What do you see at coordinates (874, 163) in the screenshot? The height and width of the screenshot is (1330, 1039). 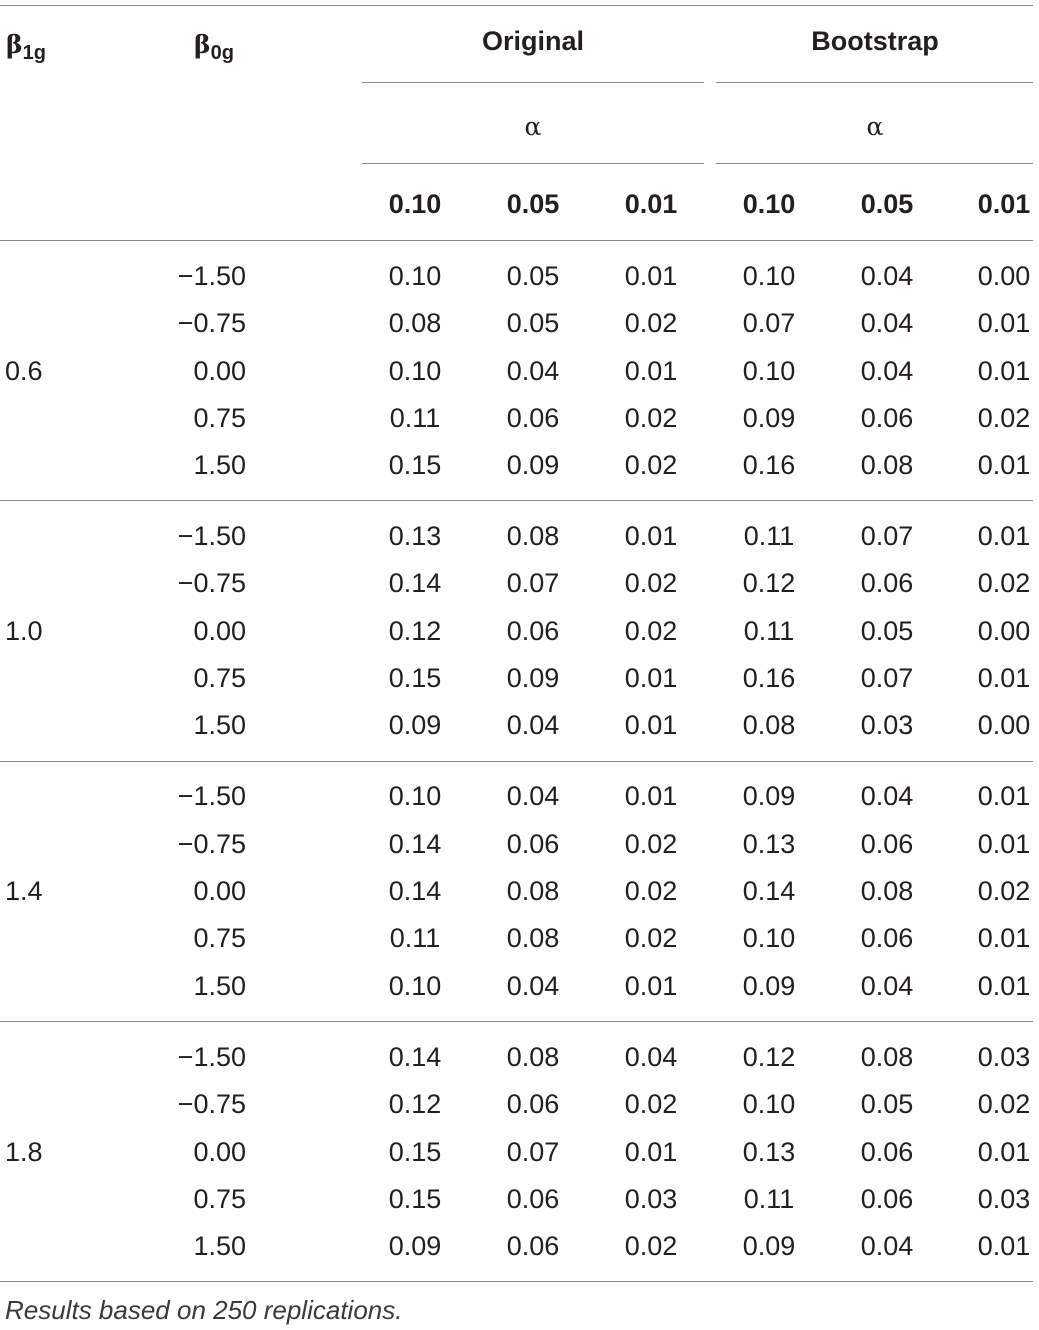 I see `bootstrap-alpha-rule` at bounding box center [874, 163].